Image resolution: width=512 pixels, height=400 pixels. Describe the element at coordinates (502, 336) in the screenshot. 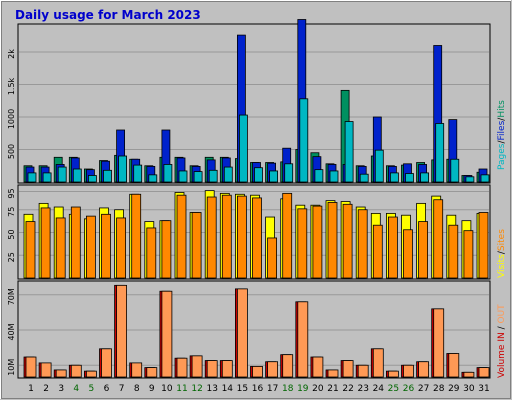

I see `label-in: IN` at that location.